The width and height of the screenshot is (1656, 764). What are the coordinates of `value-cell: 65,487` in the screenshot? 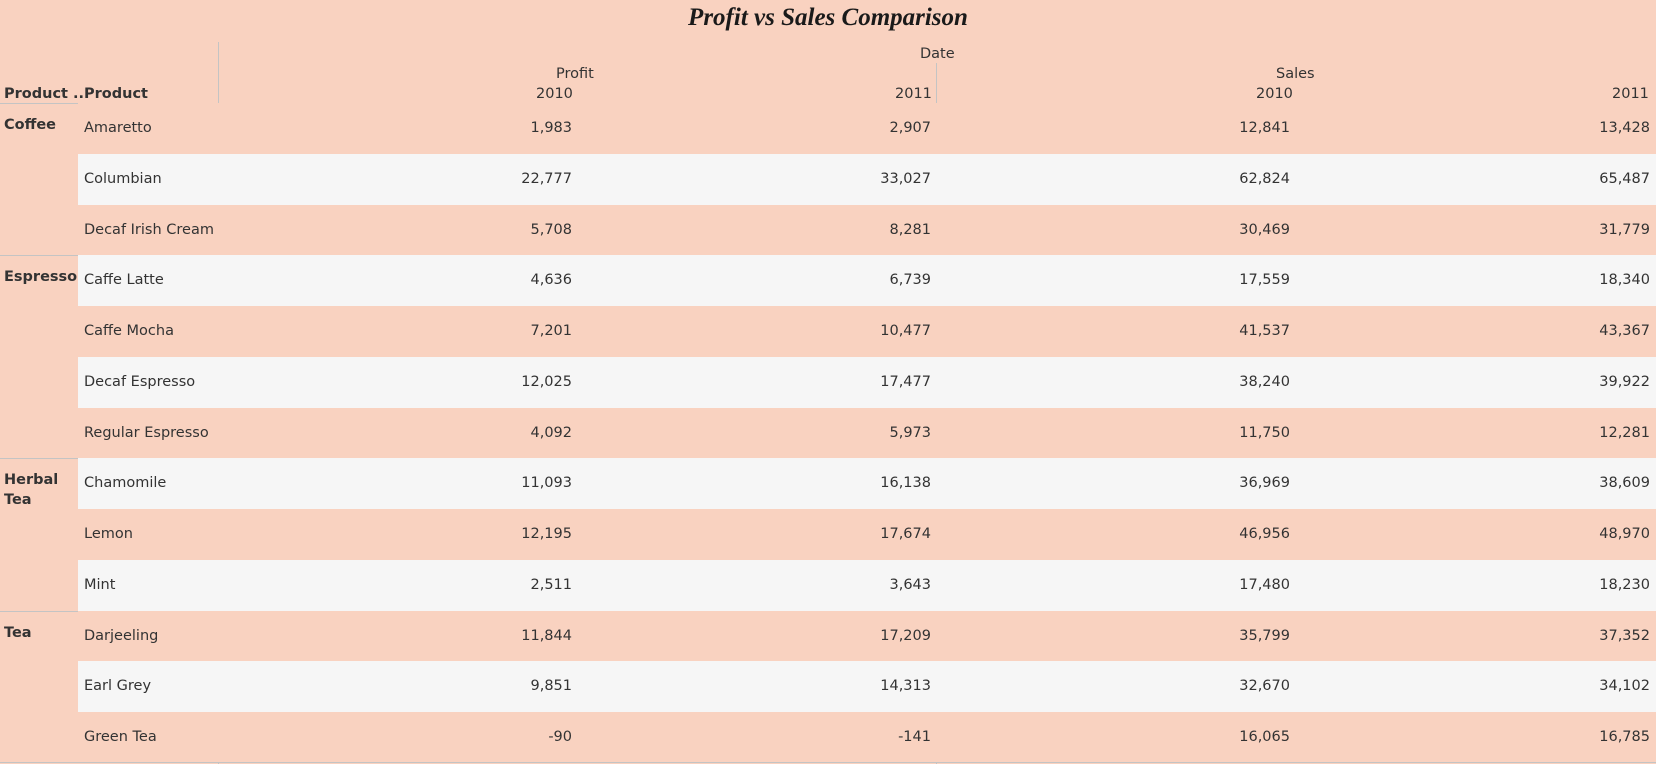 It's located at (1624, 178).